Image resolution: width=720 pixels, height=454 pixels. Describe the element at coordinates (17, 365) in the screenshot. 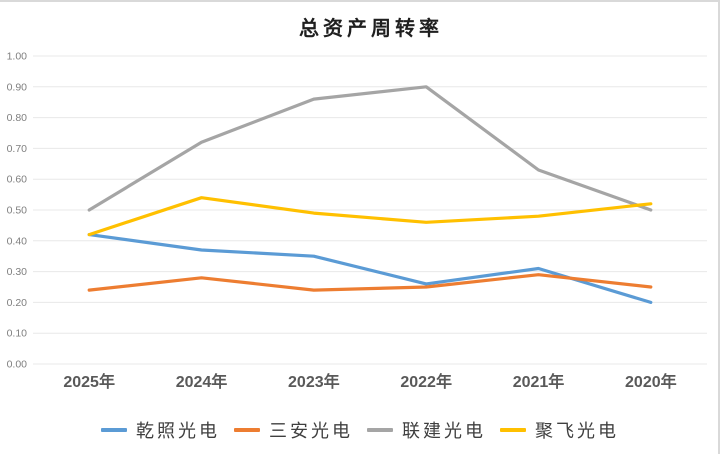

I see `y-axis-tick-label: 0.00` at that location.